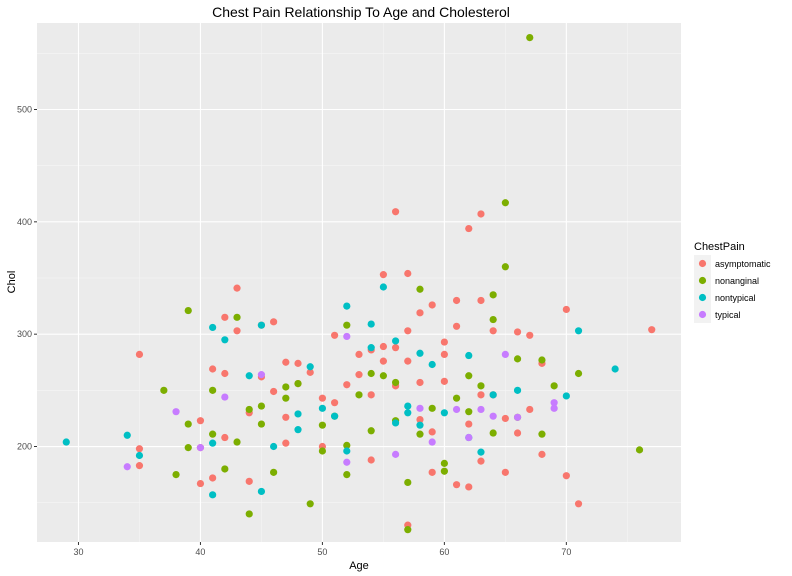 The image size is (792, 576). Describe the element at coordinates (728, 315) in the screenshot. I see `legend-label-typical: typical` at that location.